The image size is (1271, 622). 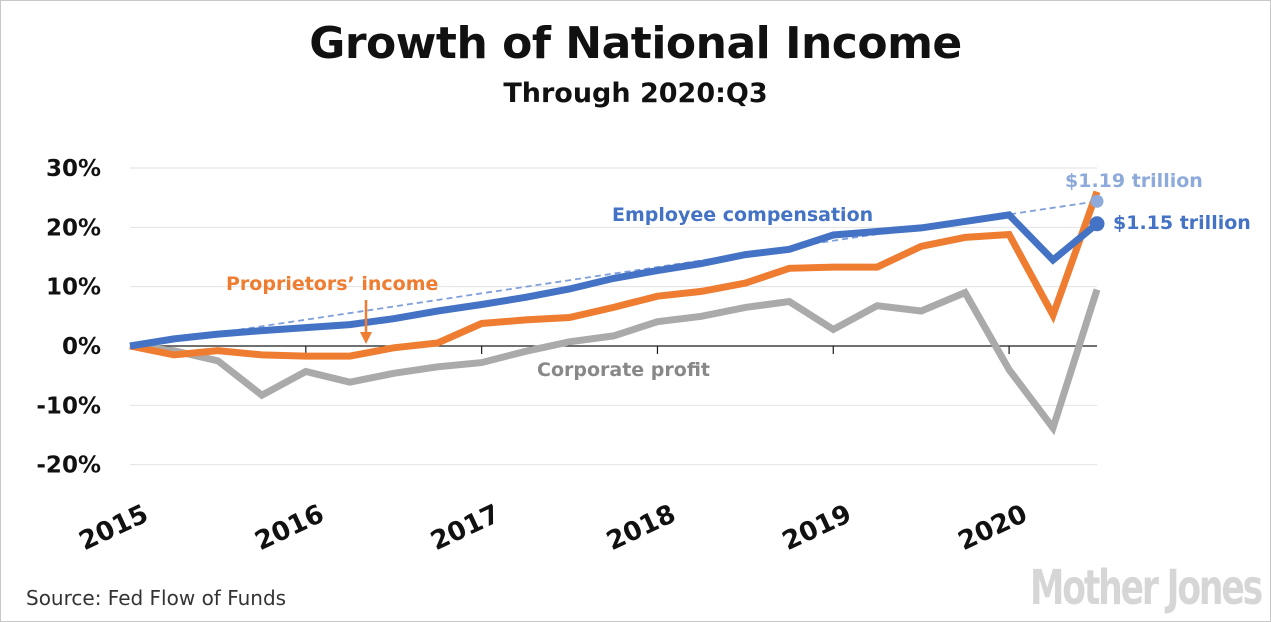 What do you see at coordinates (742, 215) in the screenshot?
I see `series-label-employee-compensation: Employee compensation` at bounding box center [742, 215].